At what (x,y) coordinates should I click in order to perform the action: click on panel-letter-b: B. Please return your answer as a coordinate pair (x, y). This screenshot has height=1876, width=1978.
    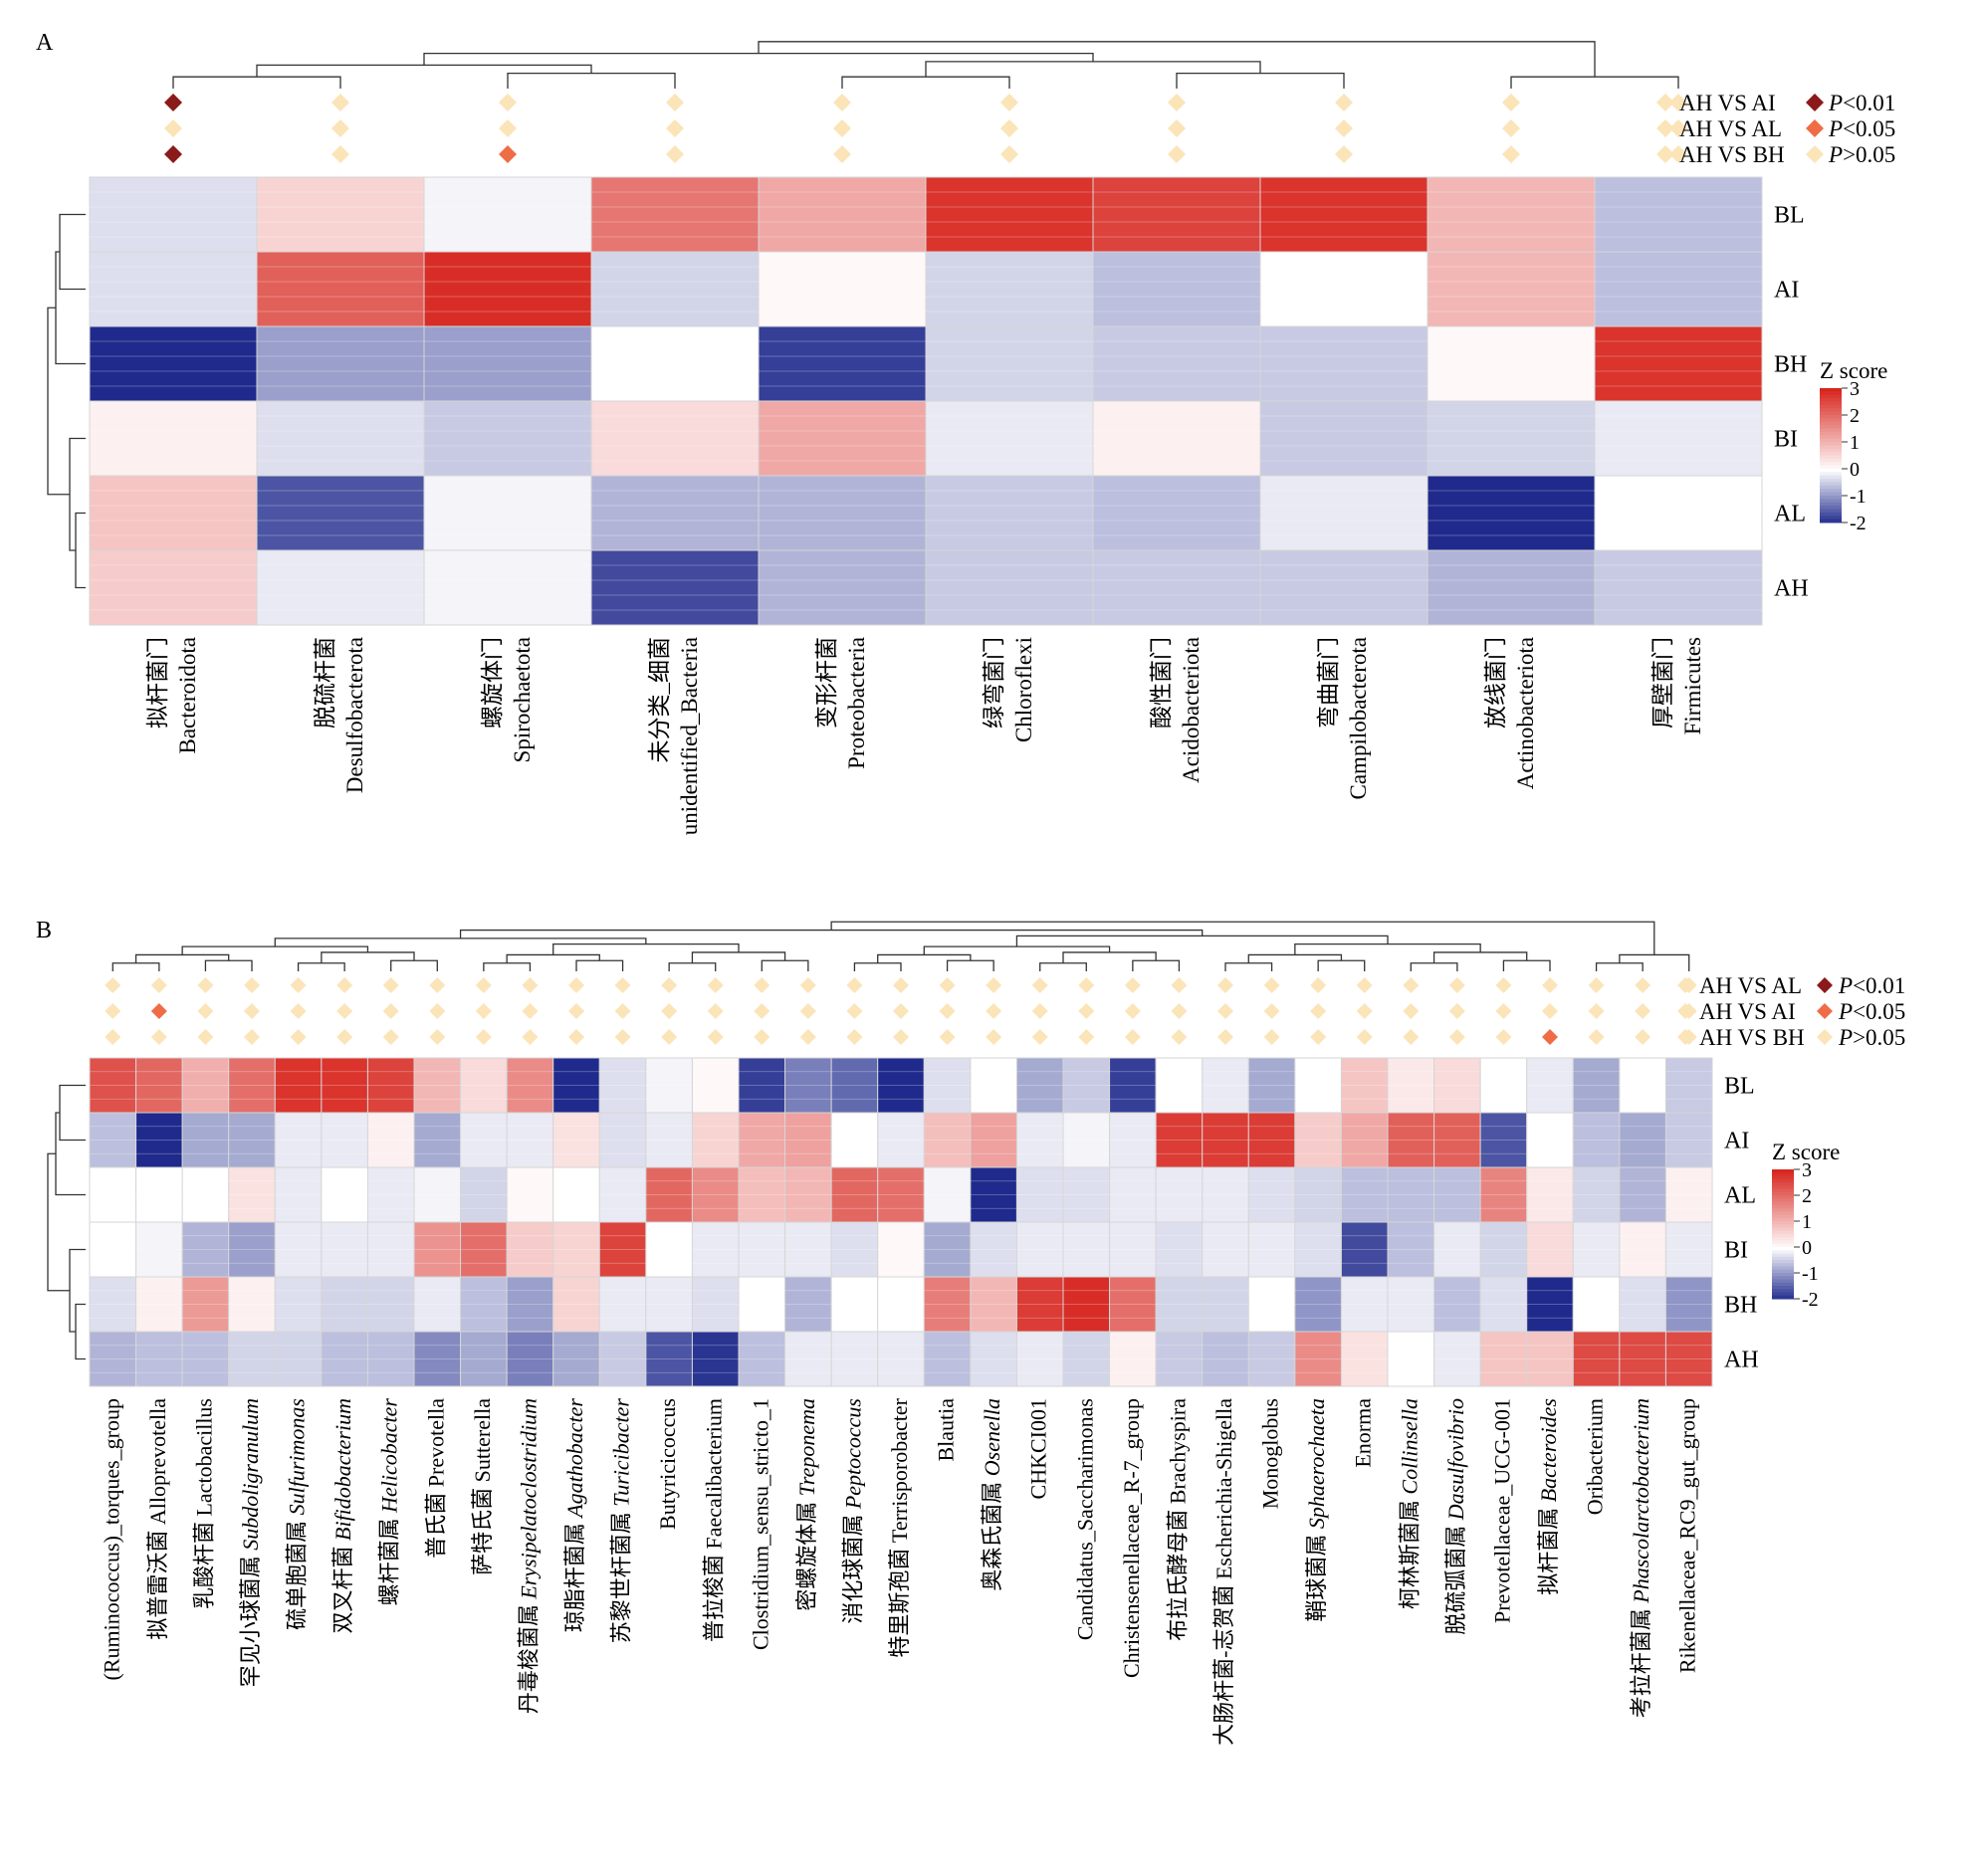
    Looking at the image, I should click on (44, 930).